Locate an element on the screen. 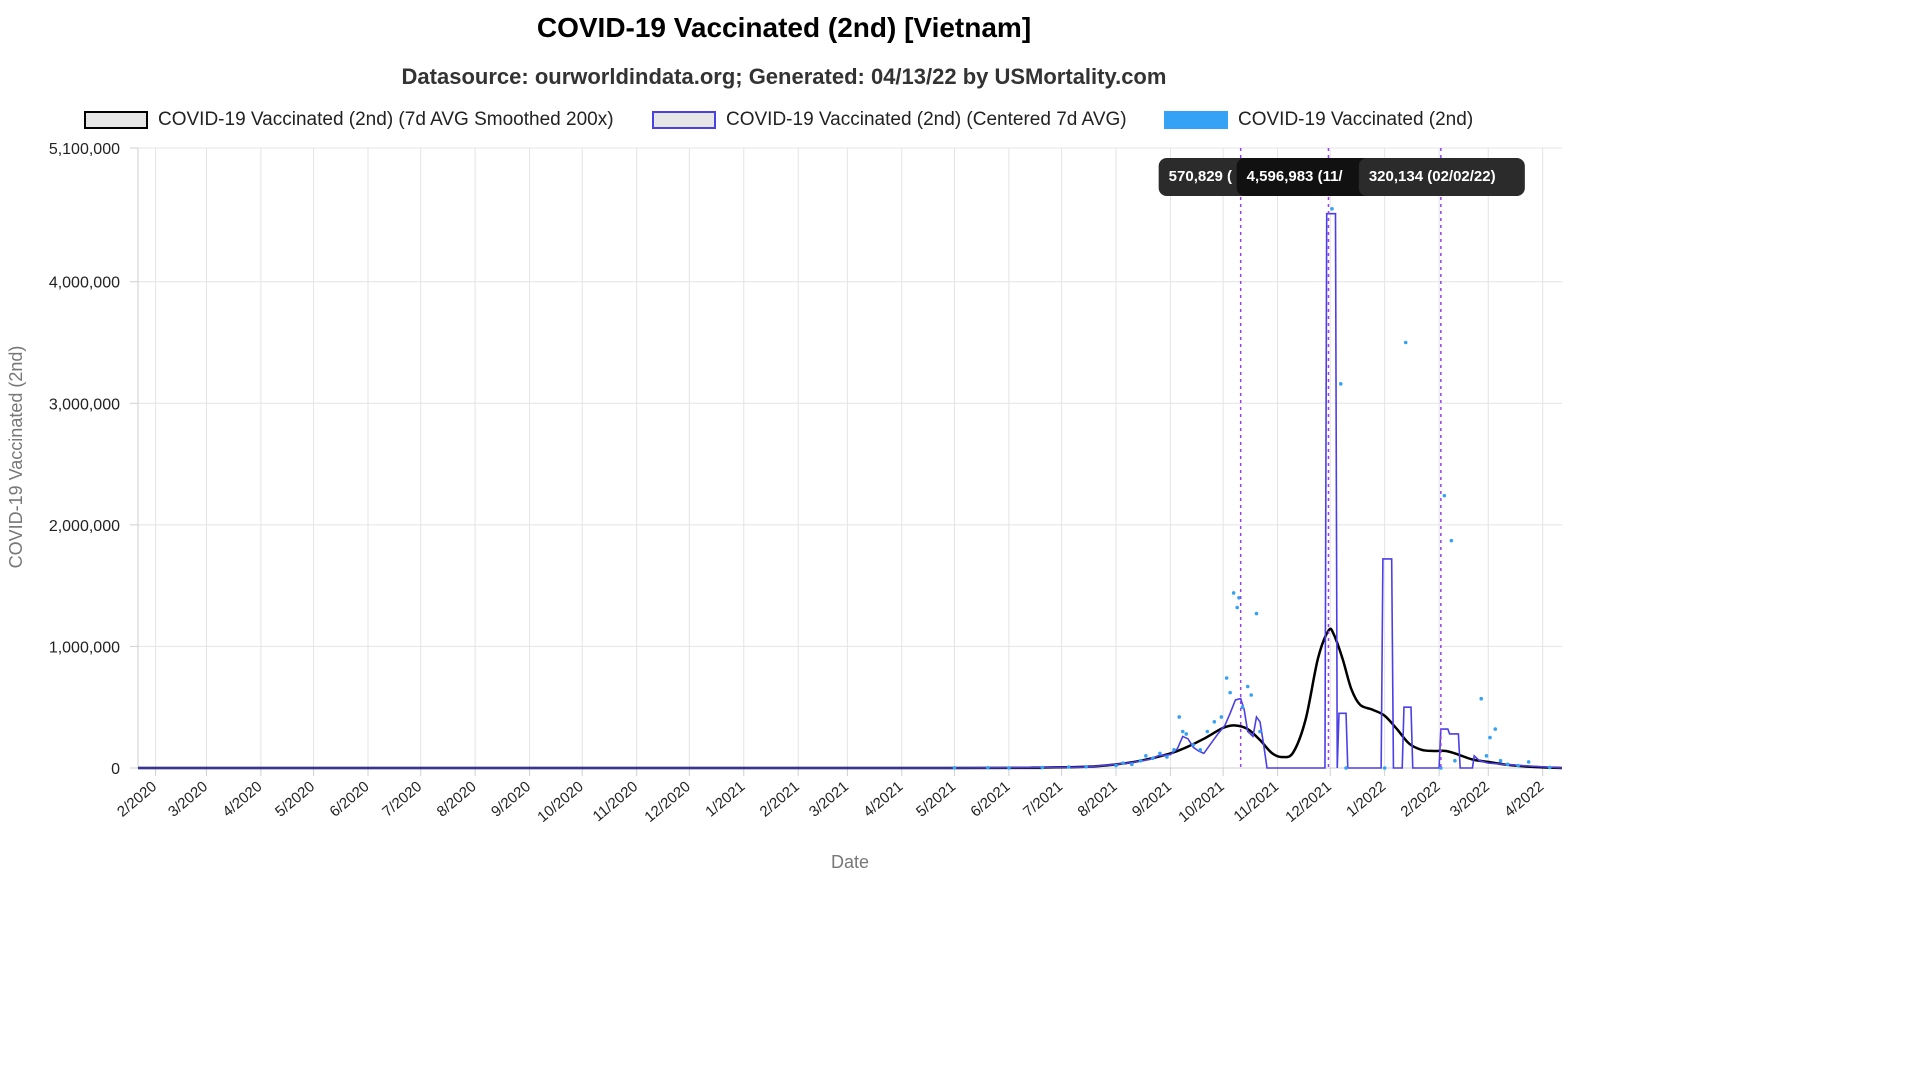  legend-swatch-centered is located at coordinates (684, 120).